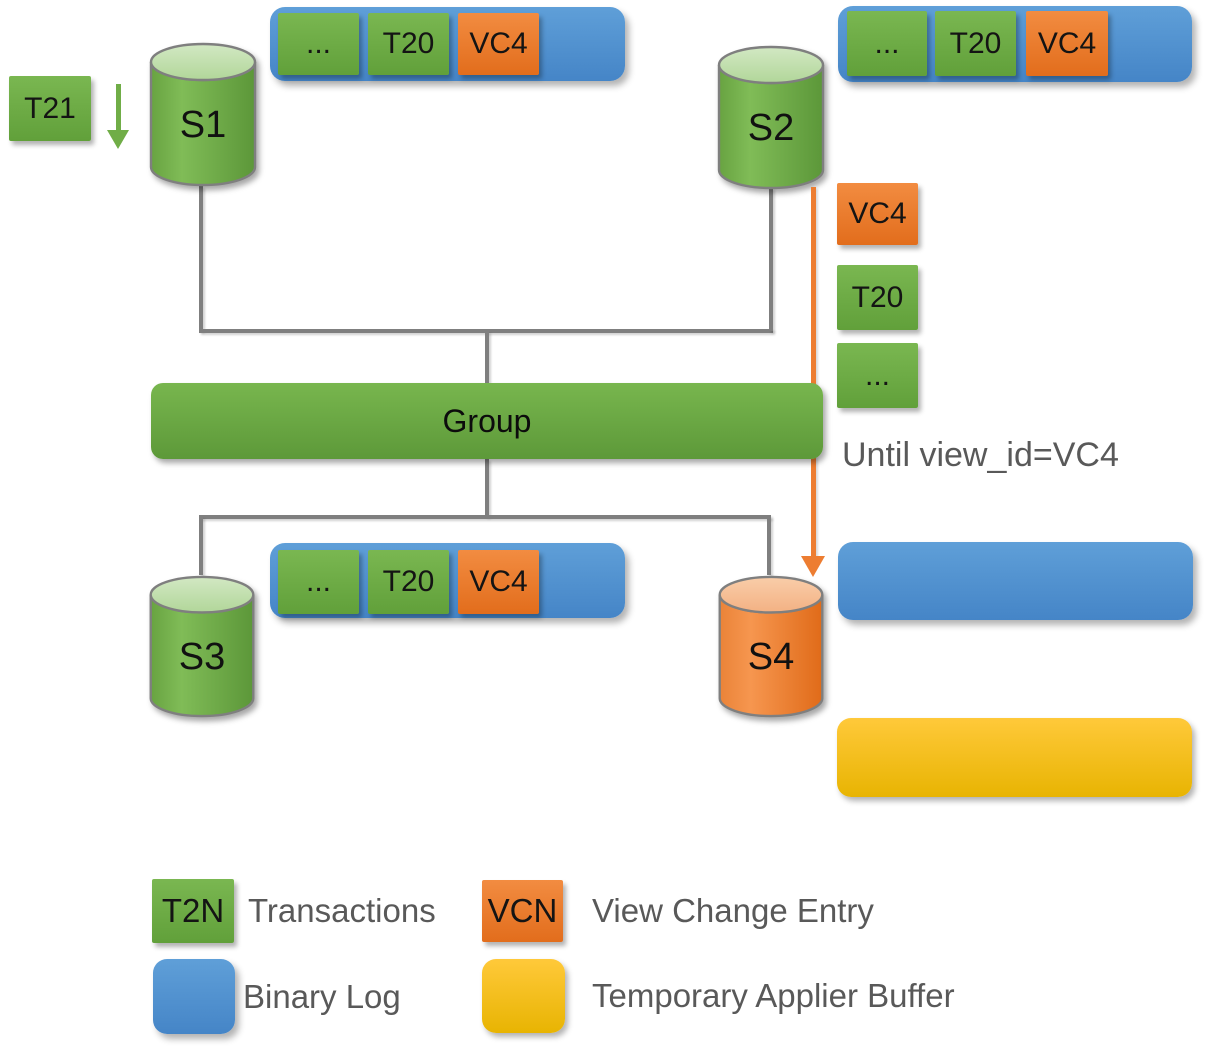 This screenshot has height=1049, width=1205. Describe the element at coordinates (769, 546) in the screenshot. I see `connector-s4-up` at that location.